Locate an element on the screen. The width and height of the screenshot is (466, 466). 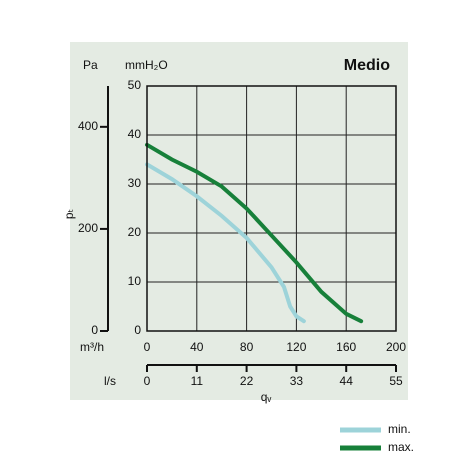
y-tick-label: 10 is located at coordinates (135, 281).